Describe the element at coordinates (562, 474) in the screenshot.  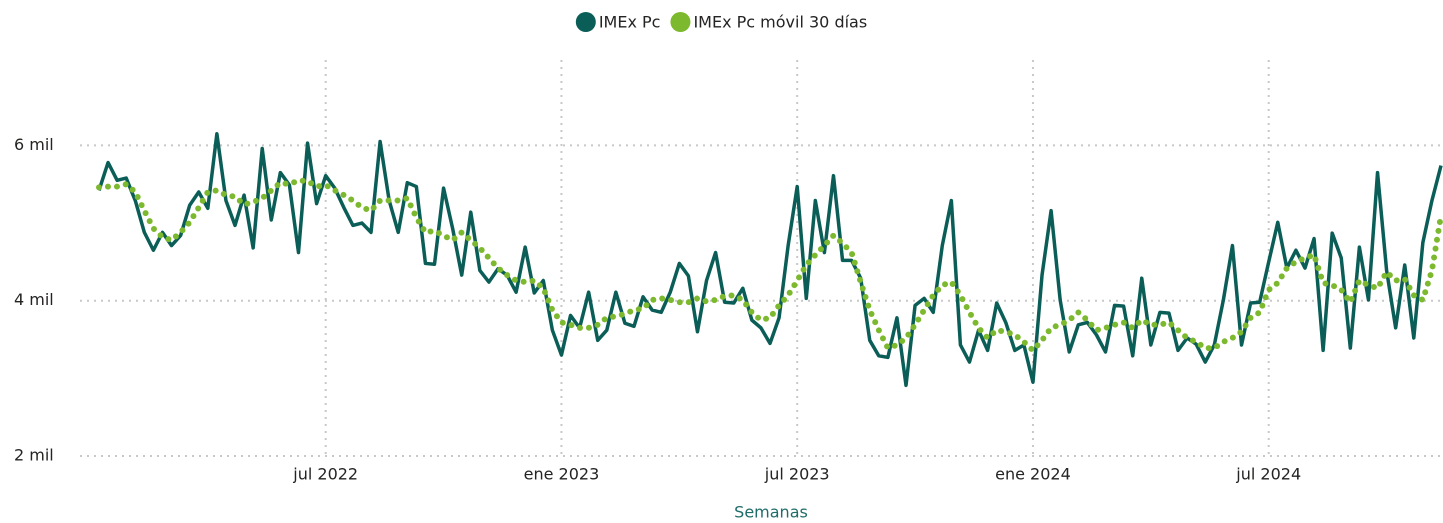
I see `x-tick-label: ene 2023` at that location.